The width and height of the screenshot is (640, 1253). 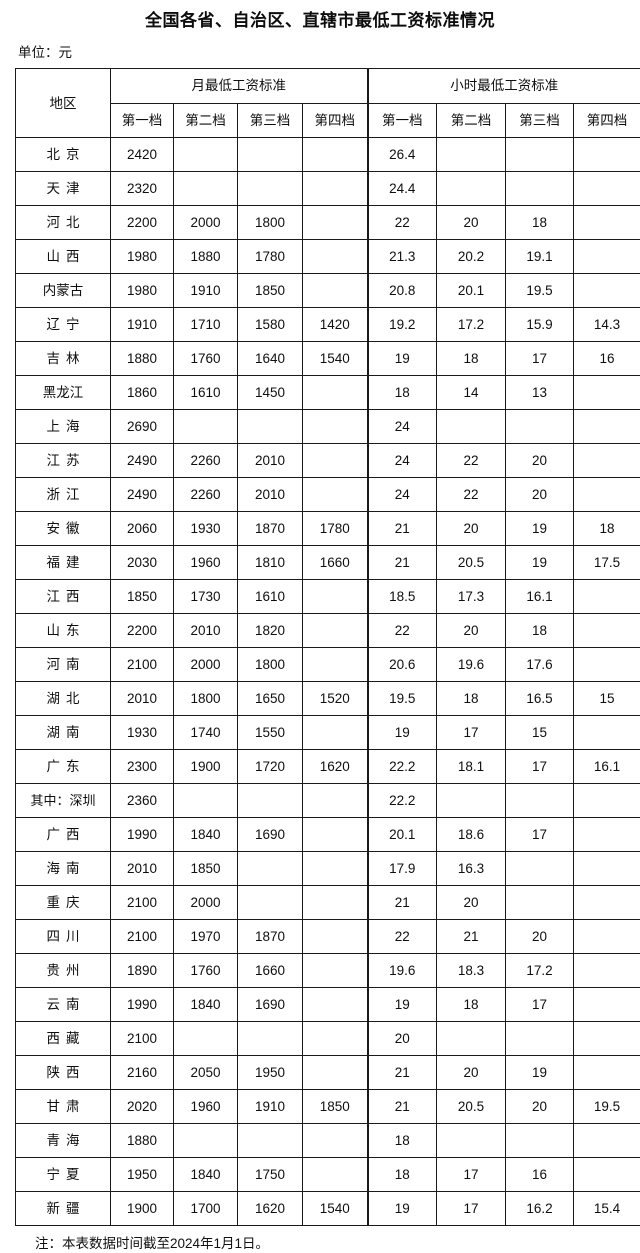 I want to click on cell-hourly-tier-4: 16.1, so click(x=607, y=767).